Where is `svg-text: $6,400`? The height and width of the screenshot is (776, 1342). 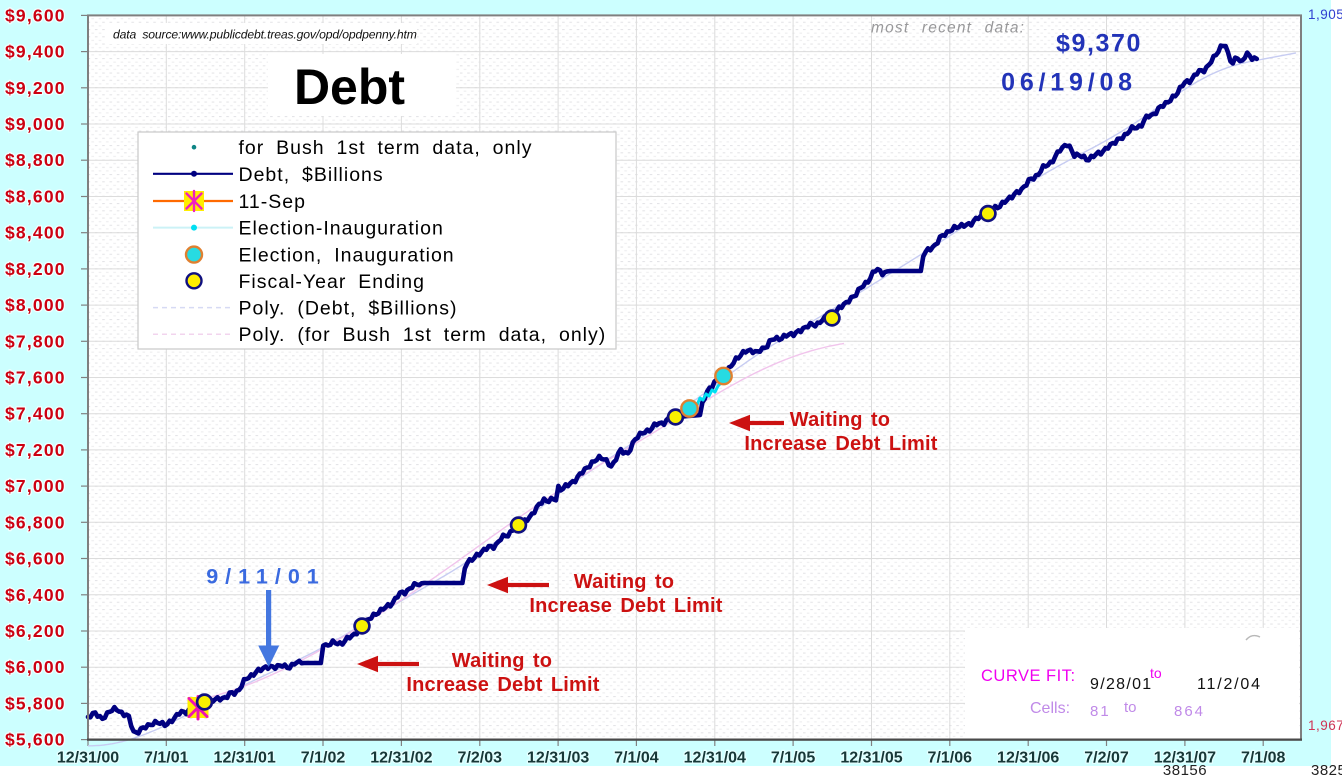 svg-text: $6,400 is located at coordinates (35, 595).